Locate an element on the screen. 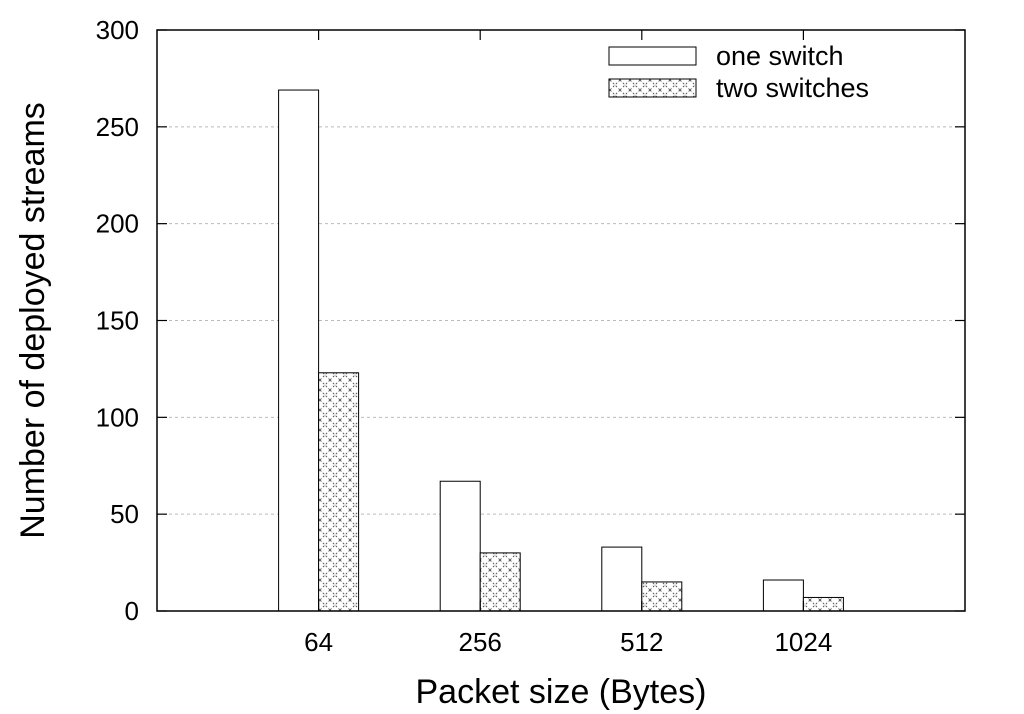 This screenshot has height=714, width=1024. x-tick-label: 512 is located at coordinates (641, 642).